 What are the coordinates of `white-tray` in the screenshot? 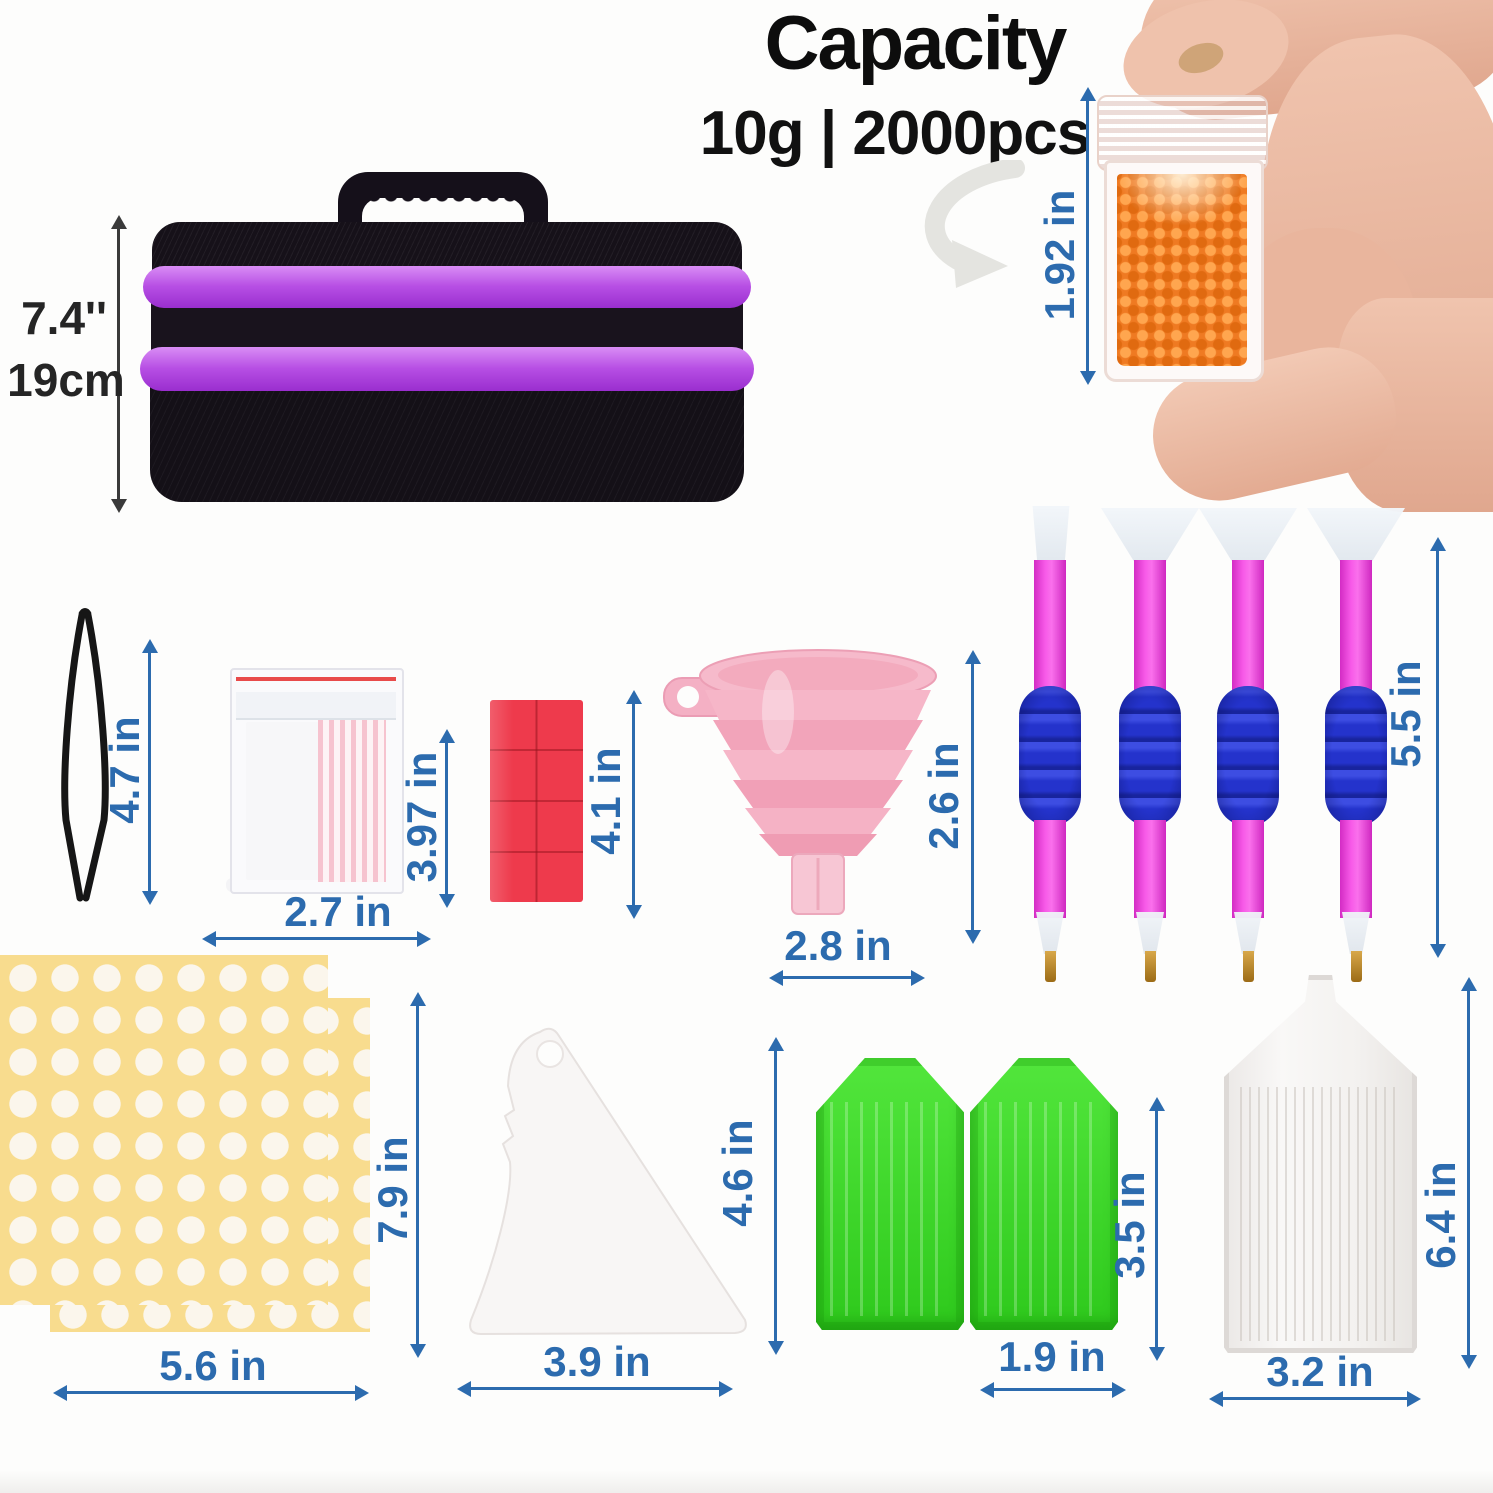 It's located at (1320, 1164).